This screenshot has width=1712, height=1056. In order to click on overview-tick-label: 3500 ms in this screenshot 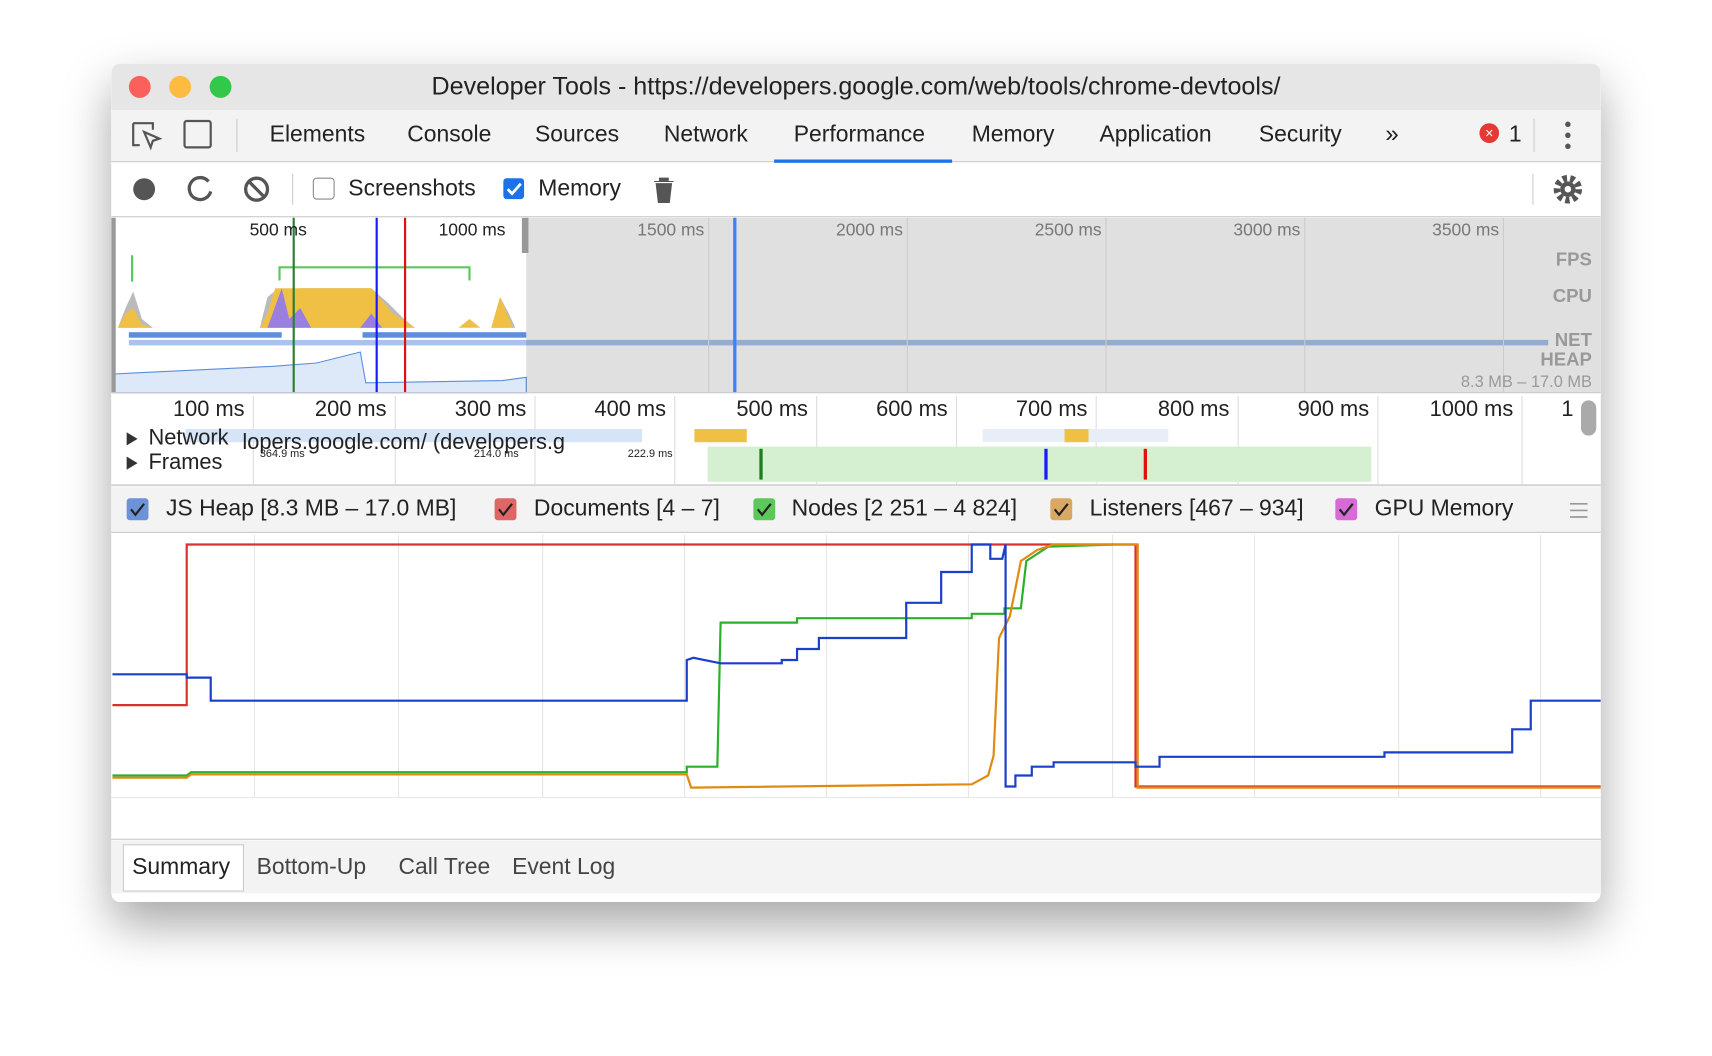, I will do `click(1465, 230)`.